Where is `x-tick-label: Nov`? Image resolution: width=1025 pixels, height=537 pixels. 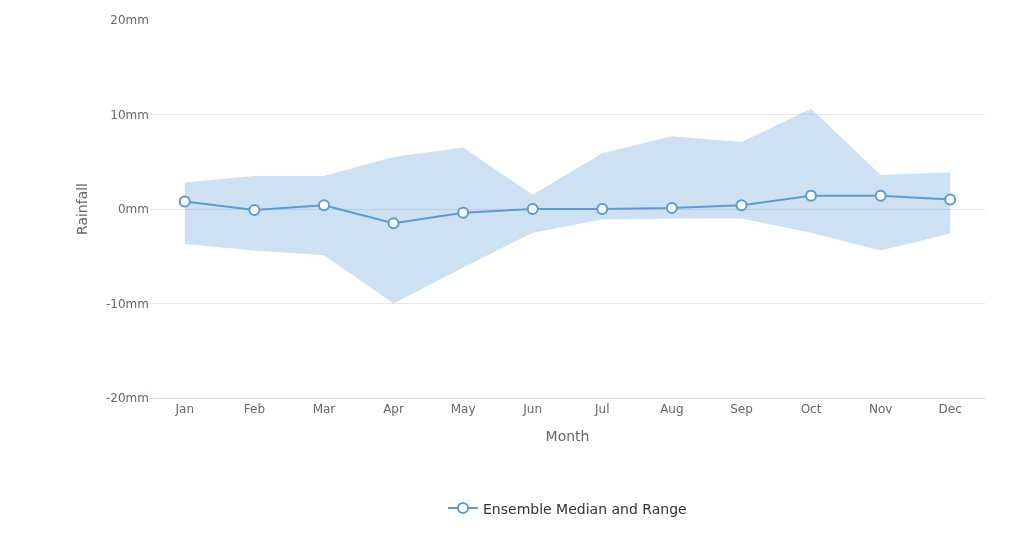 x-tick-label: Nov is located at coordinates (880, 409).